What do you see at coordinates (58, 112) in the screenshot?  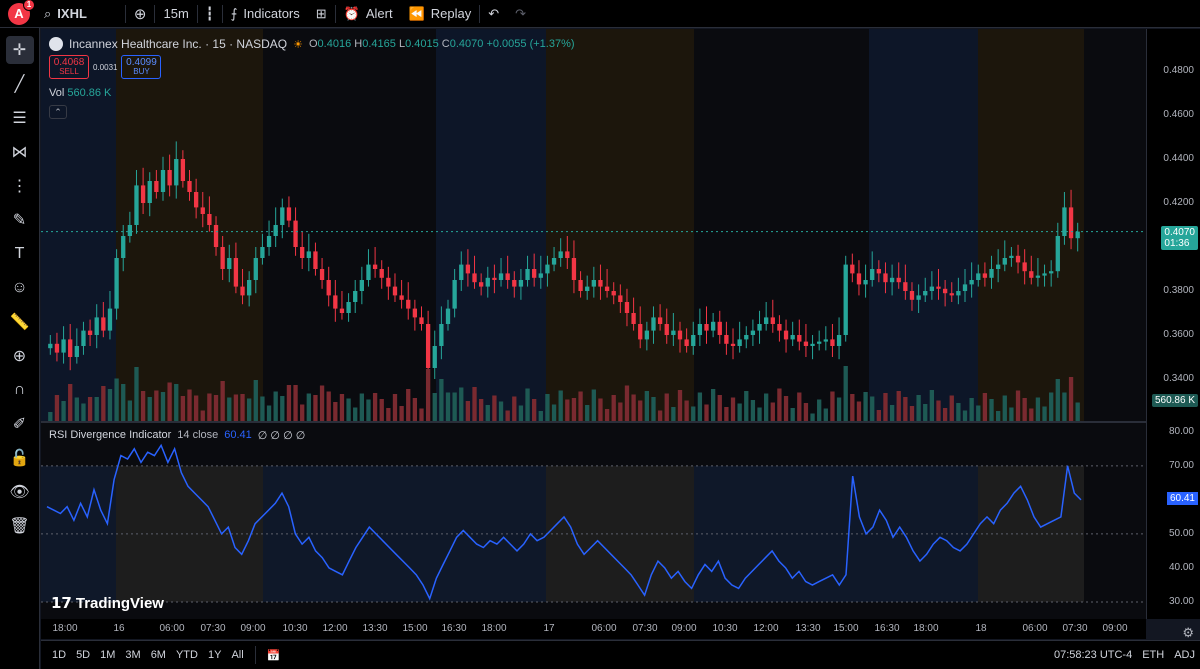 I see `collapse-legend-button: ⌃` at bounding box center [58, 112].